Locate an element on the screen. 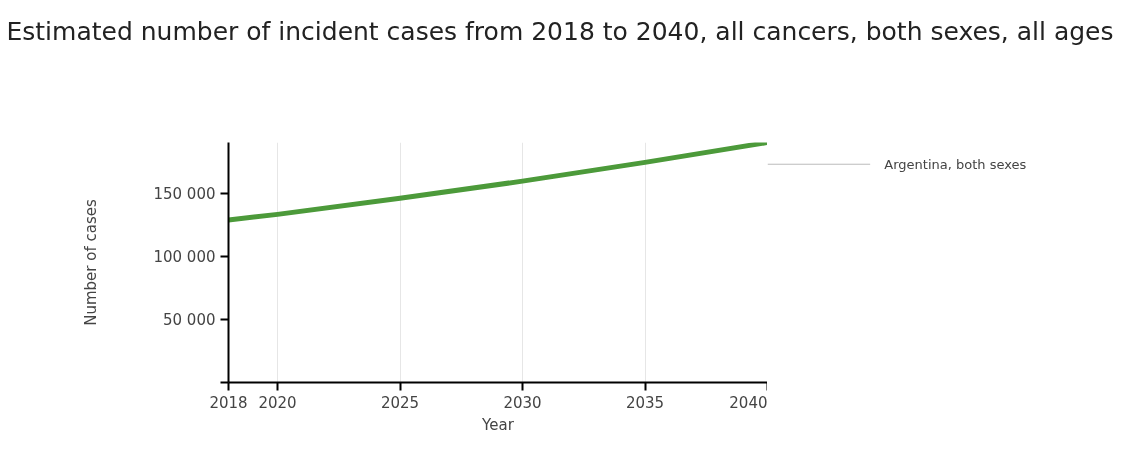  y-tick-label: 150 000 is located at coordinates (184, 193).